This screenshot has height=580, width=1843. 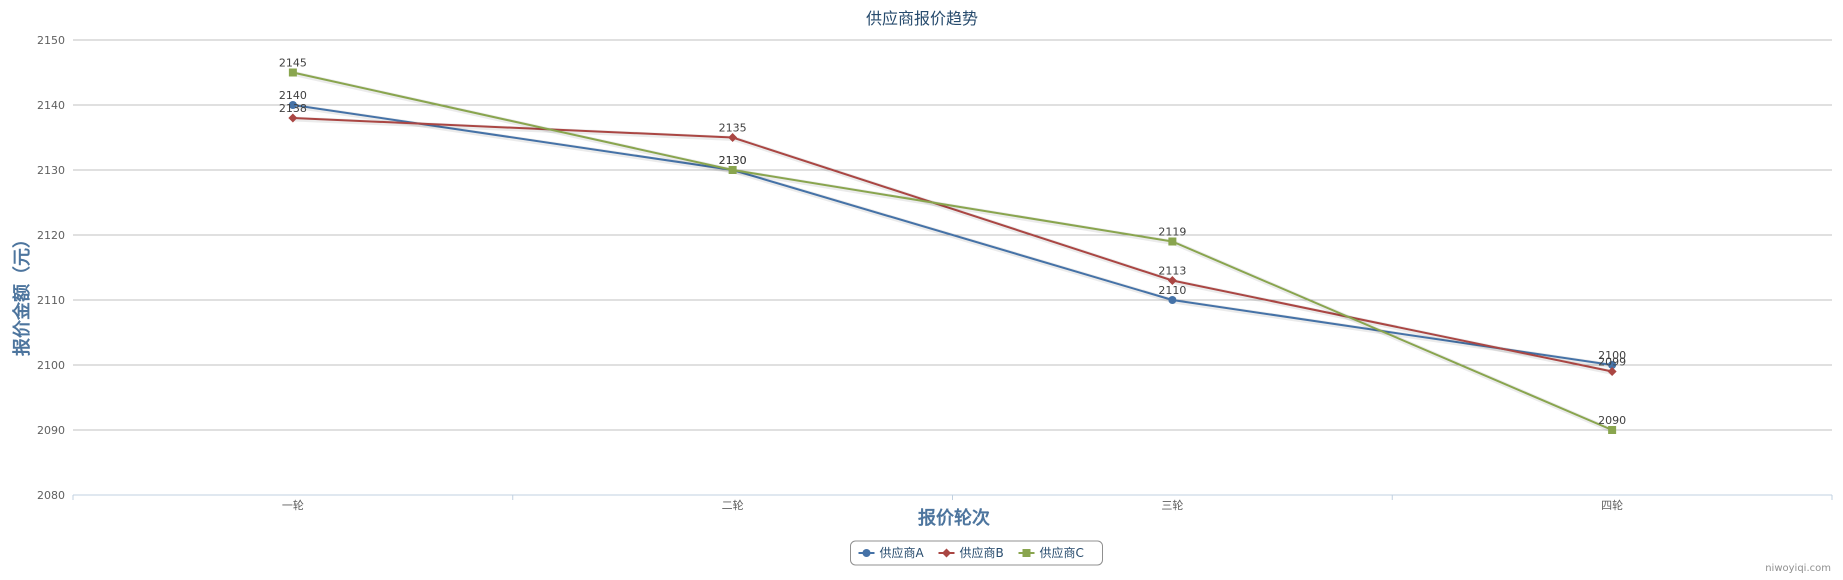 I want to click on data-label: 2145, so click(x=293, y=63).